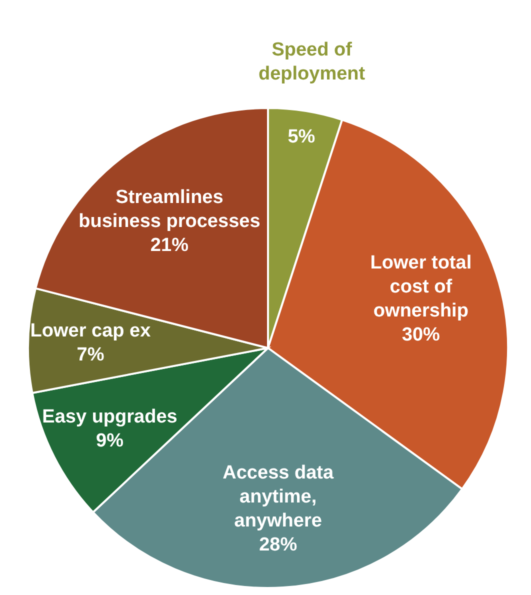 The height and width of the screenshot is (595, 531). Describe the element at coordinates (169, 245) in the screenshot. I see `data-label: 21%` at that location.